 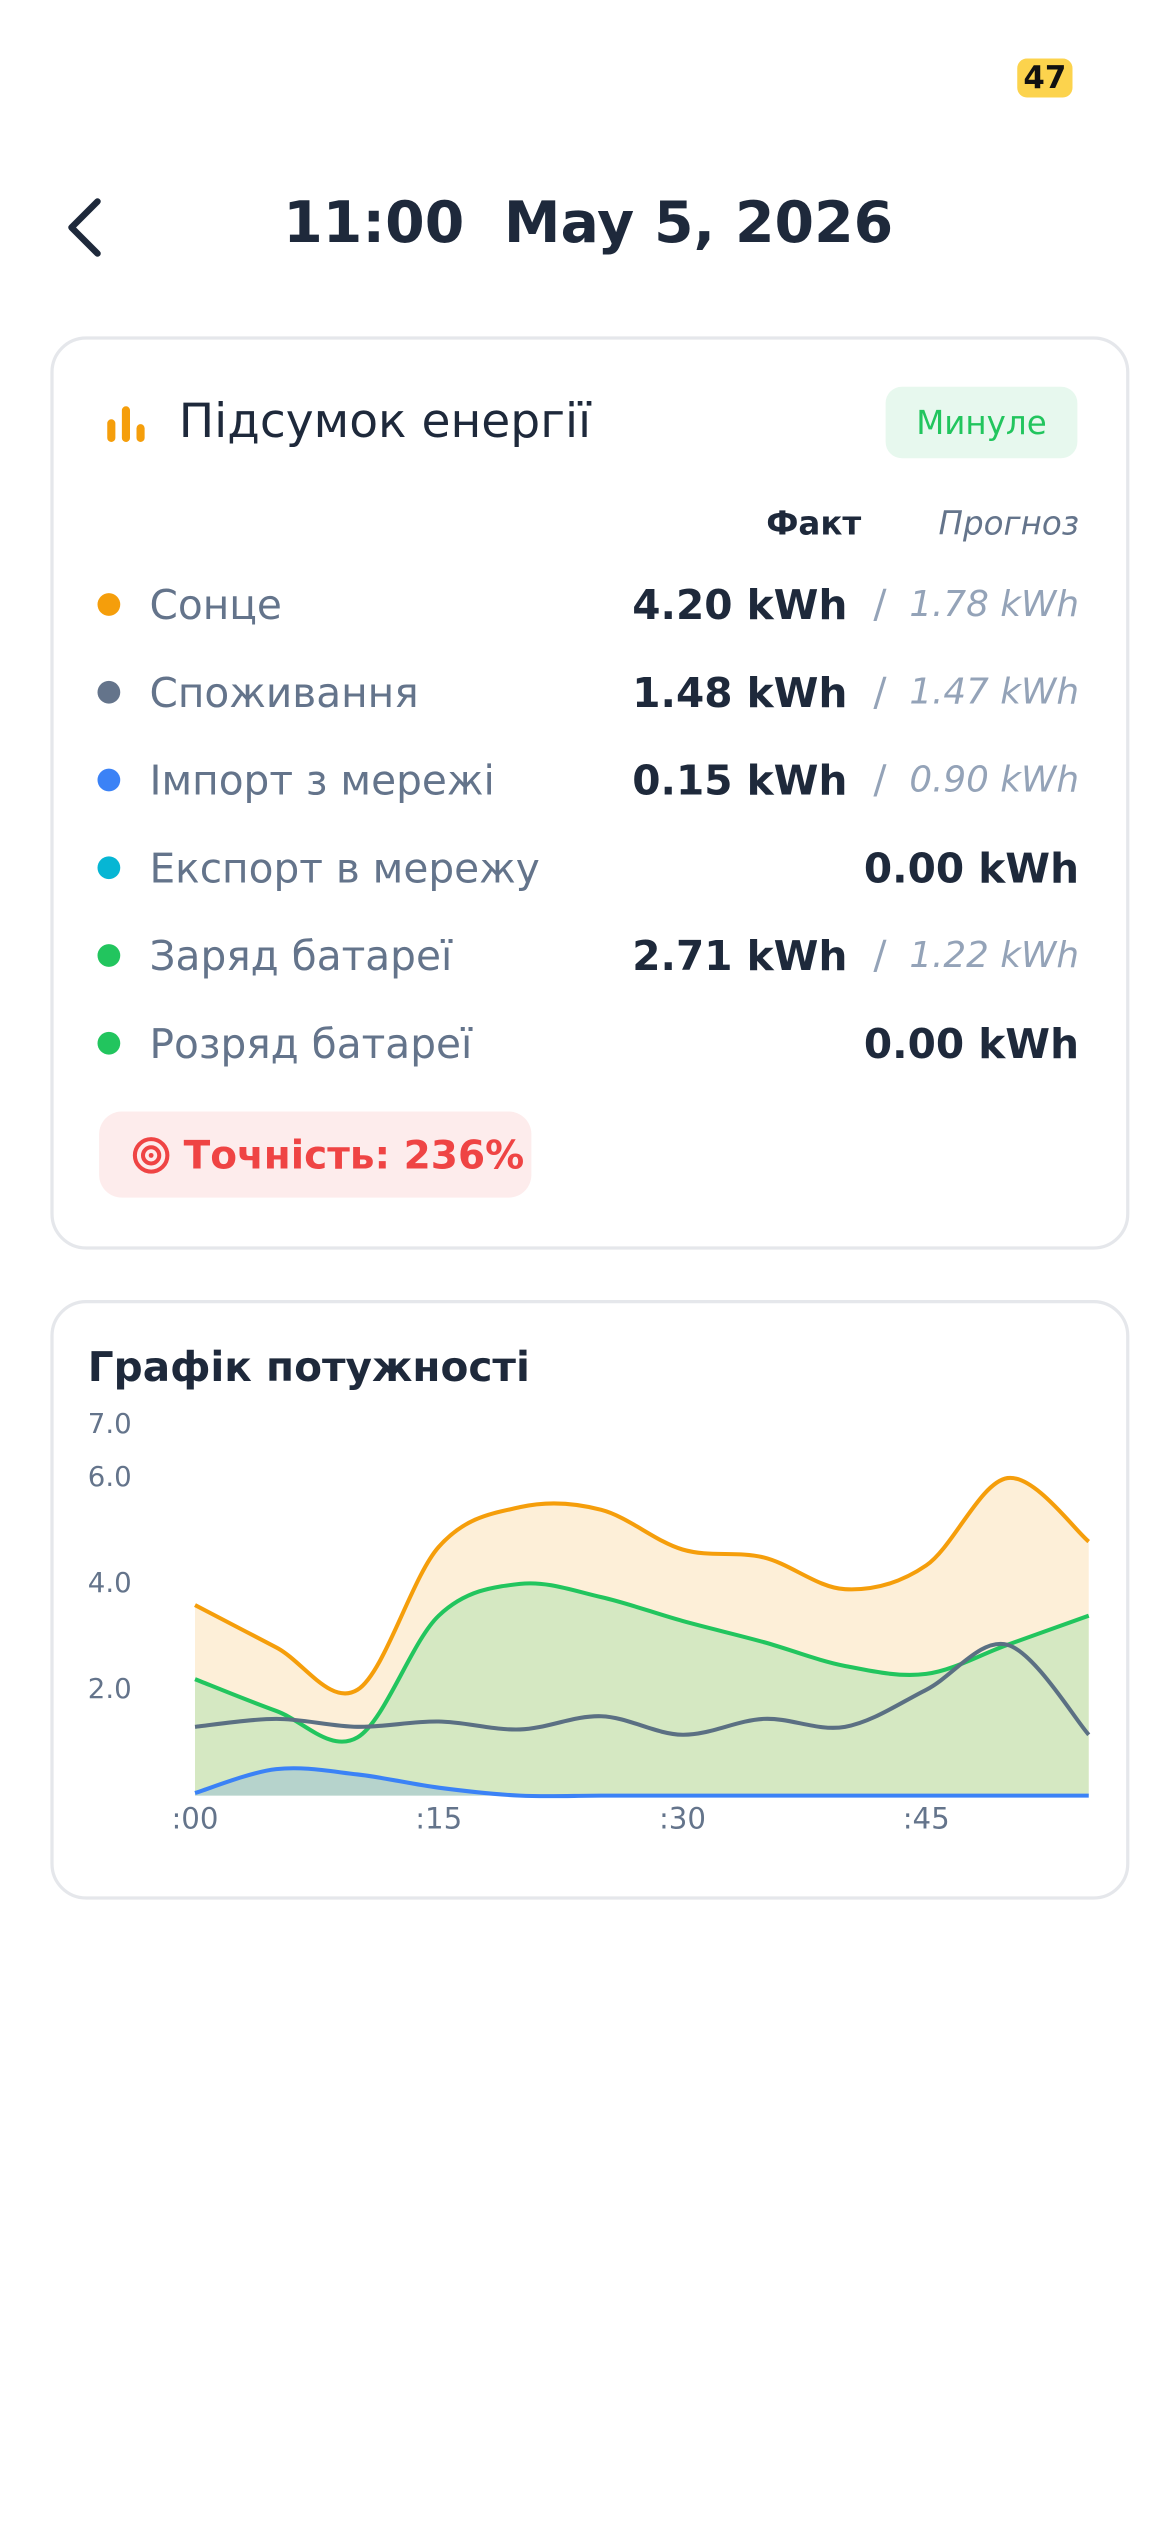 What do you see at coordinates (814, 523) in the screenshot?
I see `column-header: Факт` at bounding box center [814, 523].